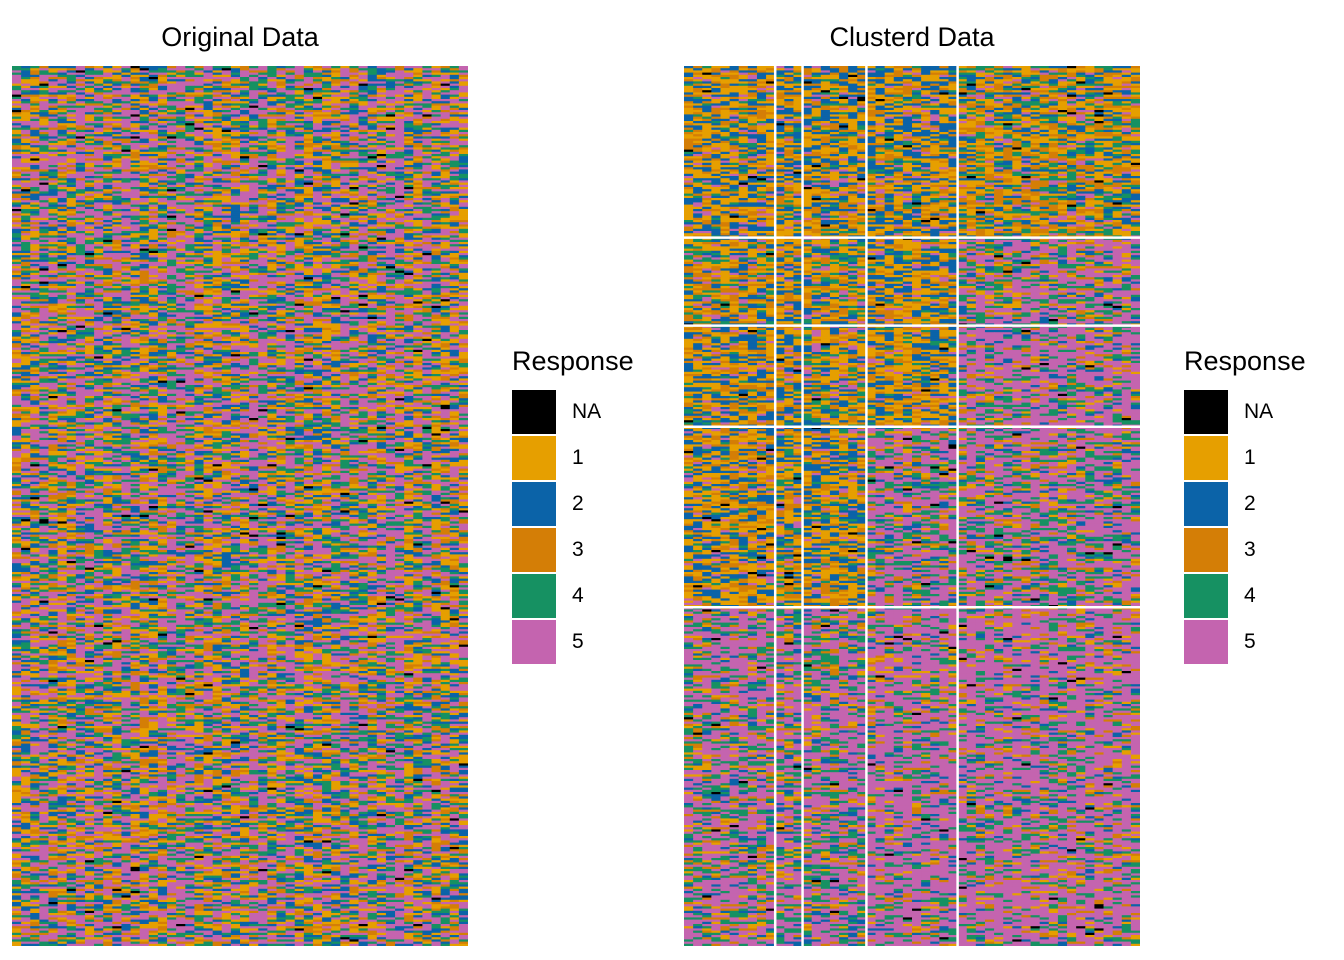 The height and width of the screenshot is (960, 1344). Describe the element at coordinates (912, 37) in the screenshot. I see `chart-title-clustered: Clusterd Data` at that location.